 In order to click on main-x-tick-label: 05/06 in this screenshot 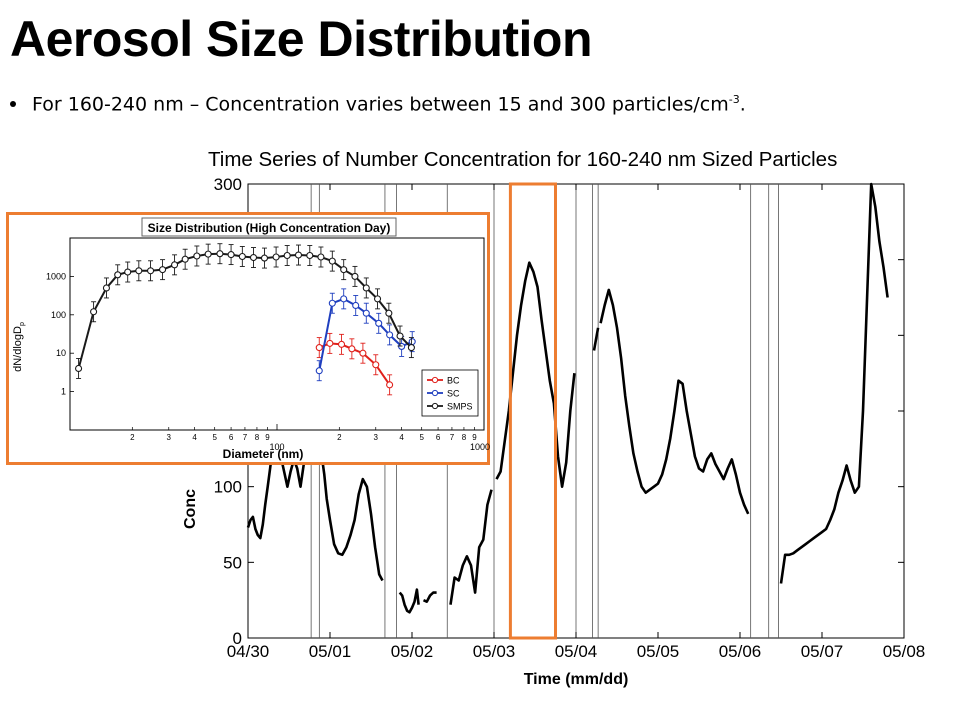, I will do `click(740, 651)`.